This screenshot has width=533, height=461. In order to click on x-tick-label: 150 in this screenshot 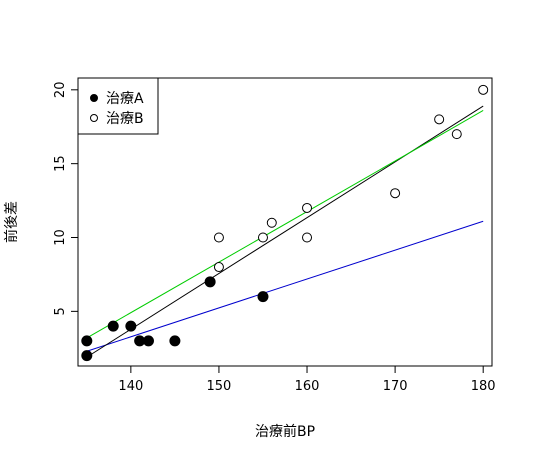, I will do `click(219, 386)`.